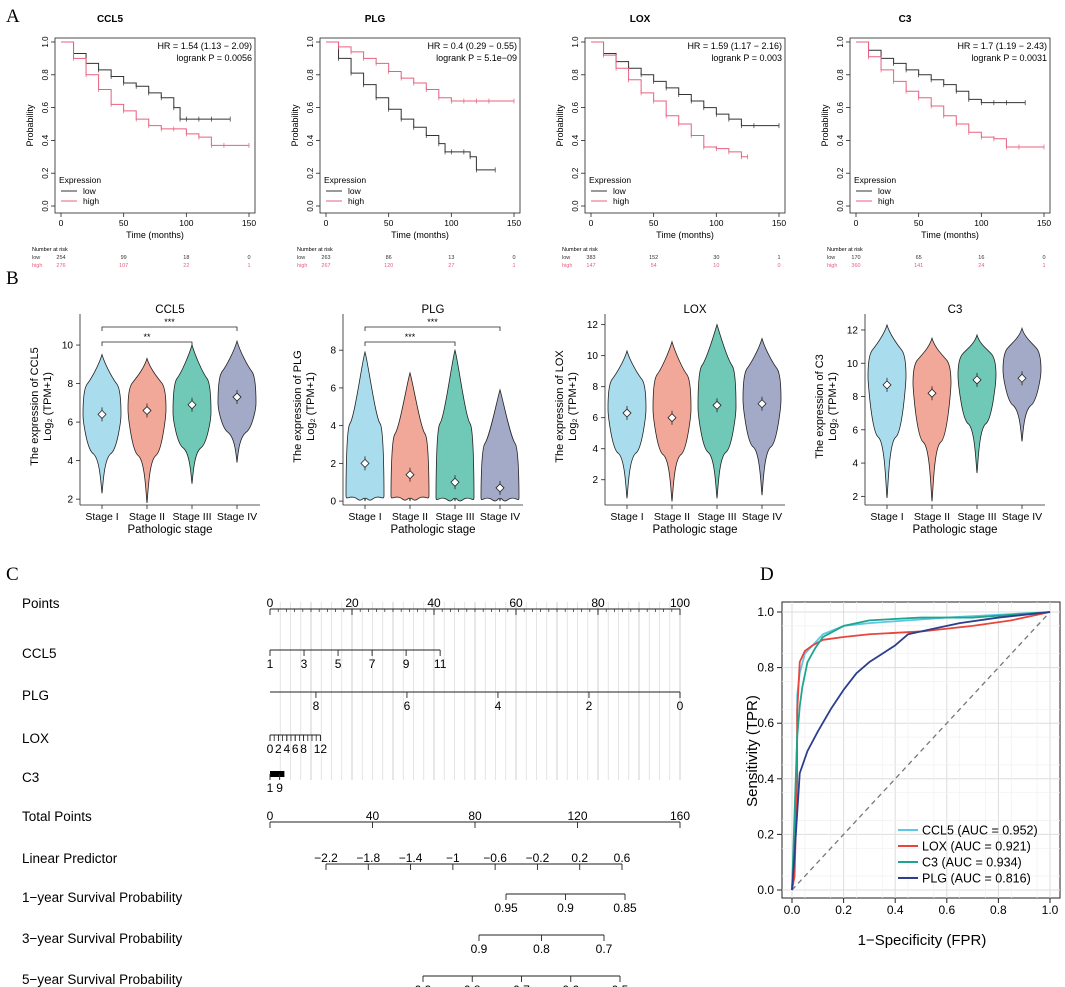 Image resolution: width=1065 pixels, height=987 pixels. What do you see at coordinates (423, 985) in the screenshot?
I see `nomogram-tick-label: 0.9` at bounding box center [423, 985].